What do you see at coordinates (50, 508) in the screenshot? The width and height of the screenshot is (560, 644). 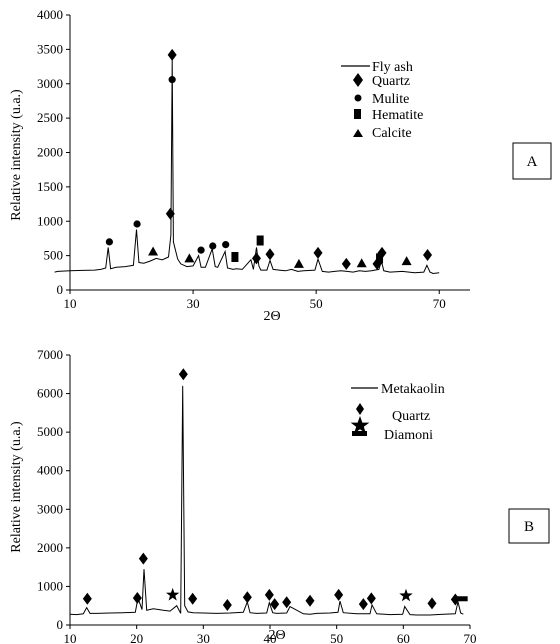 I see `y-tick-label-b: 3000` at bounding box center [50, 508].